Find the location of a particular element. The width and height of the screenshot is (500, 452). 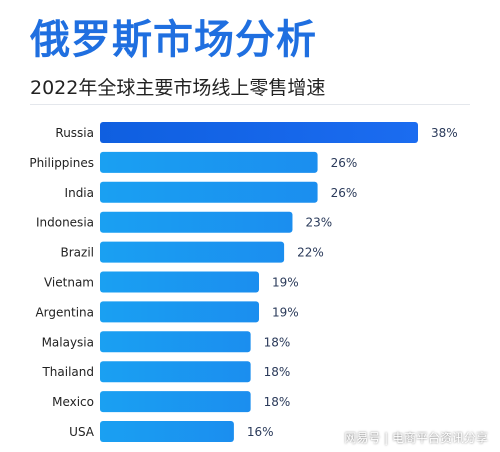

category-label: India is located at coordinates (79, 193).